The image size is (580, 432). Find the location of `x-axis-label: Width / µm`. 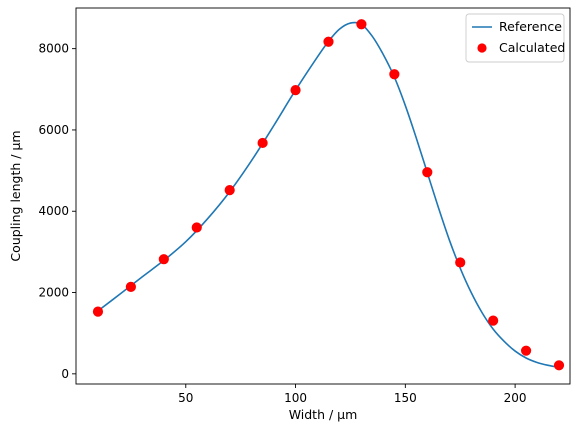

x-axis-label: Width / µm is located at coordinates (323, 414).